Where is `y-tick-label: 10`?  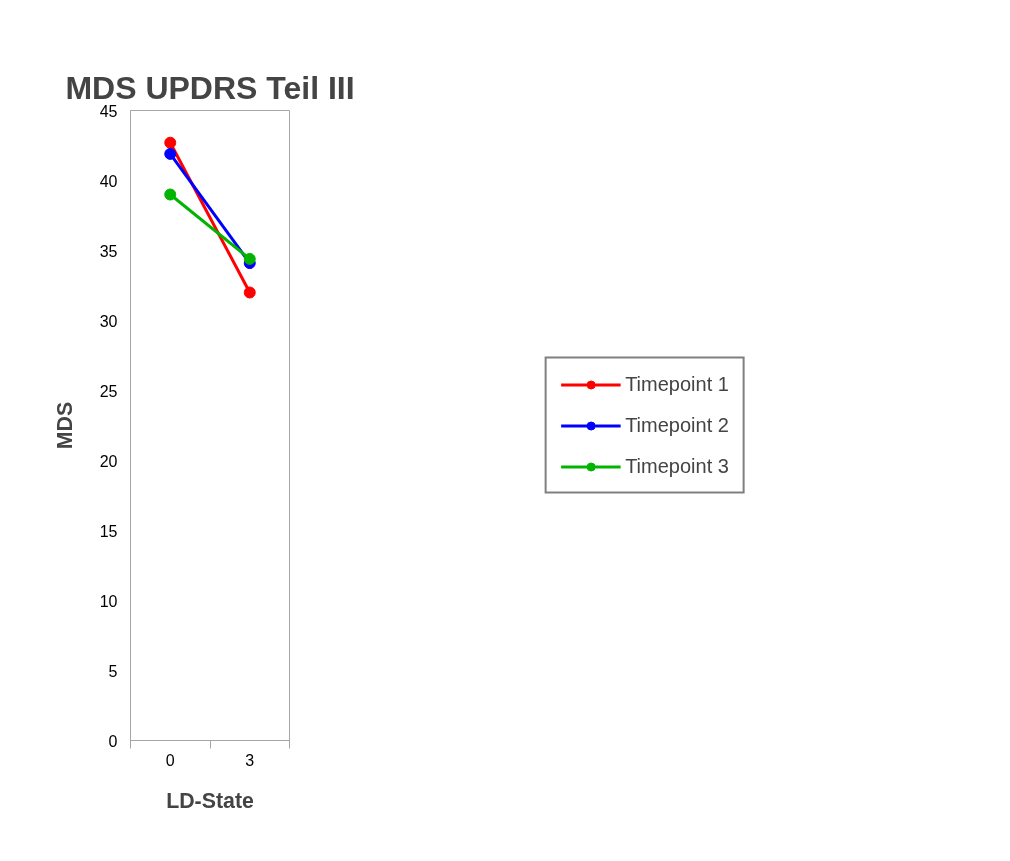 y-tick-label: 10 is located at coordinates (108, 601).